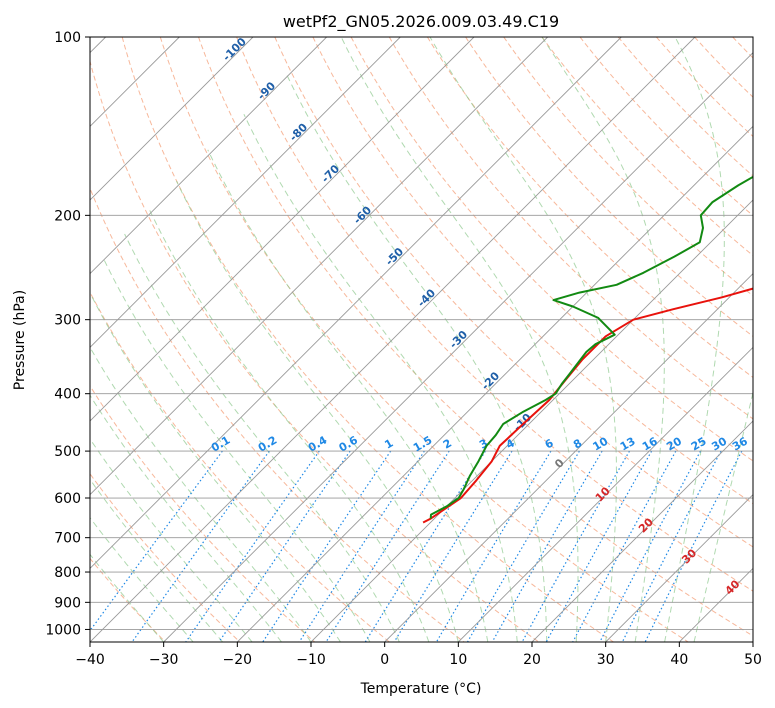  Describe the element at coordinates (67, 603) in the screenshot. I see `y-tick-label: 900` at that location.